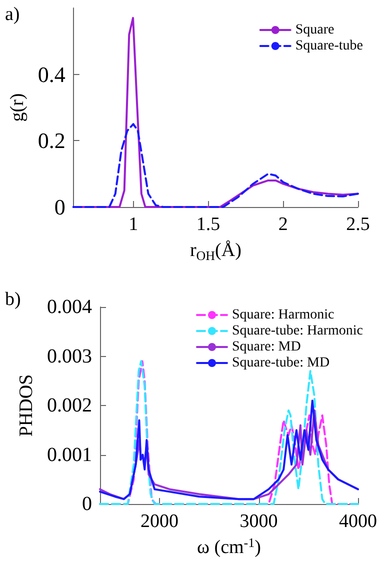  Describe the element at coordinates (69, 307) in the screenshot. I see `y-tick-label: 0.004` at that location.